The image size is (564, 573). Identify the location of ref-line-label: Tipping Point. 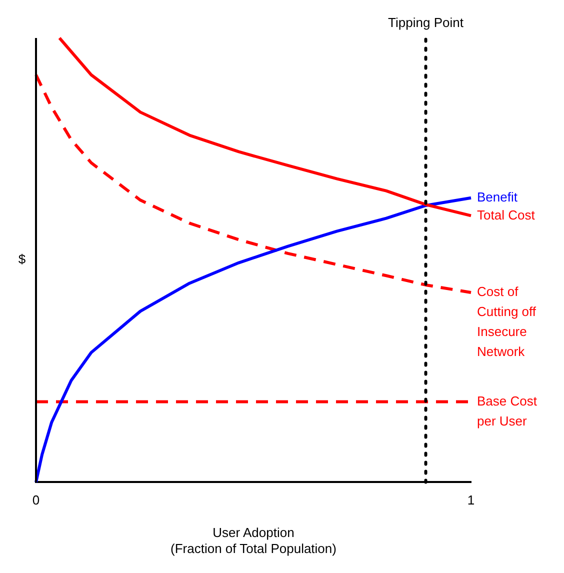
(426, 22).